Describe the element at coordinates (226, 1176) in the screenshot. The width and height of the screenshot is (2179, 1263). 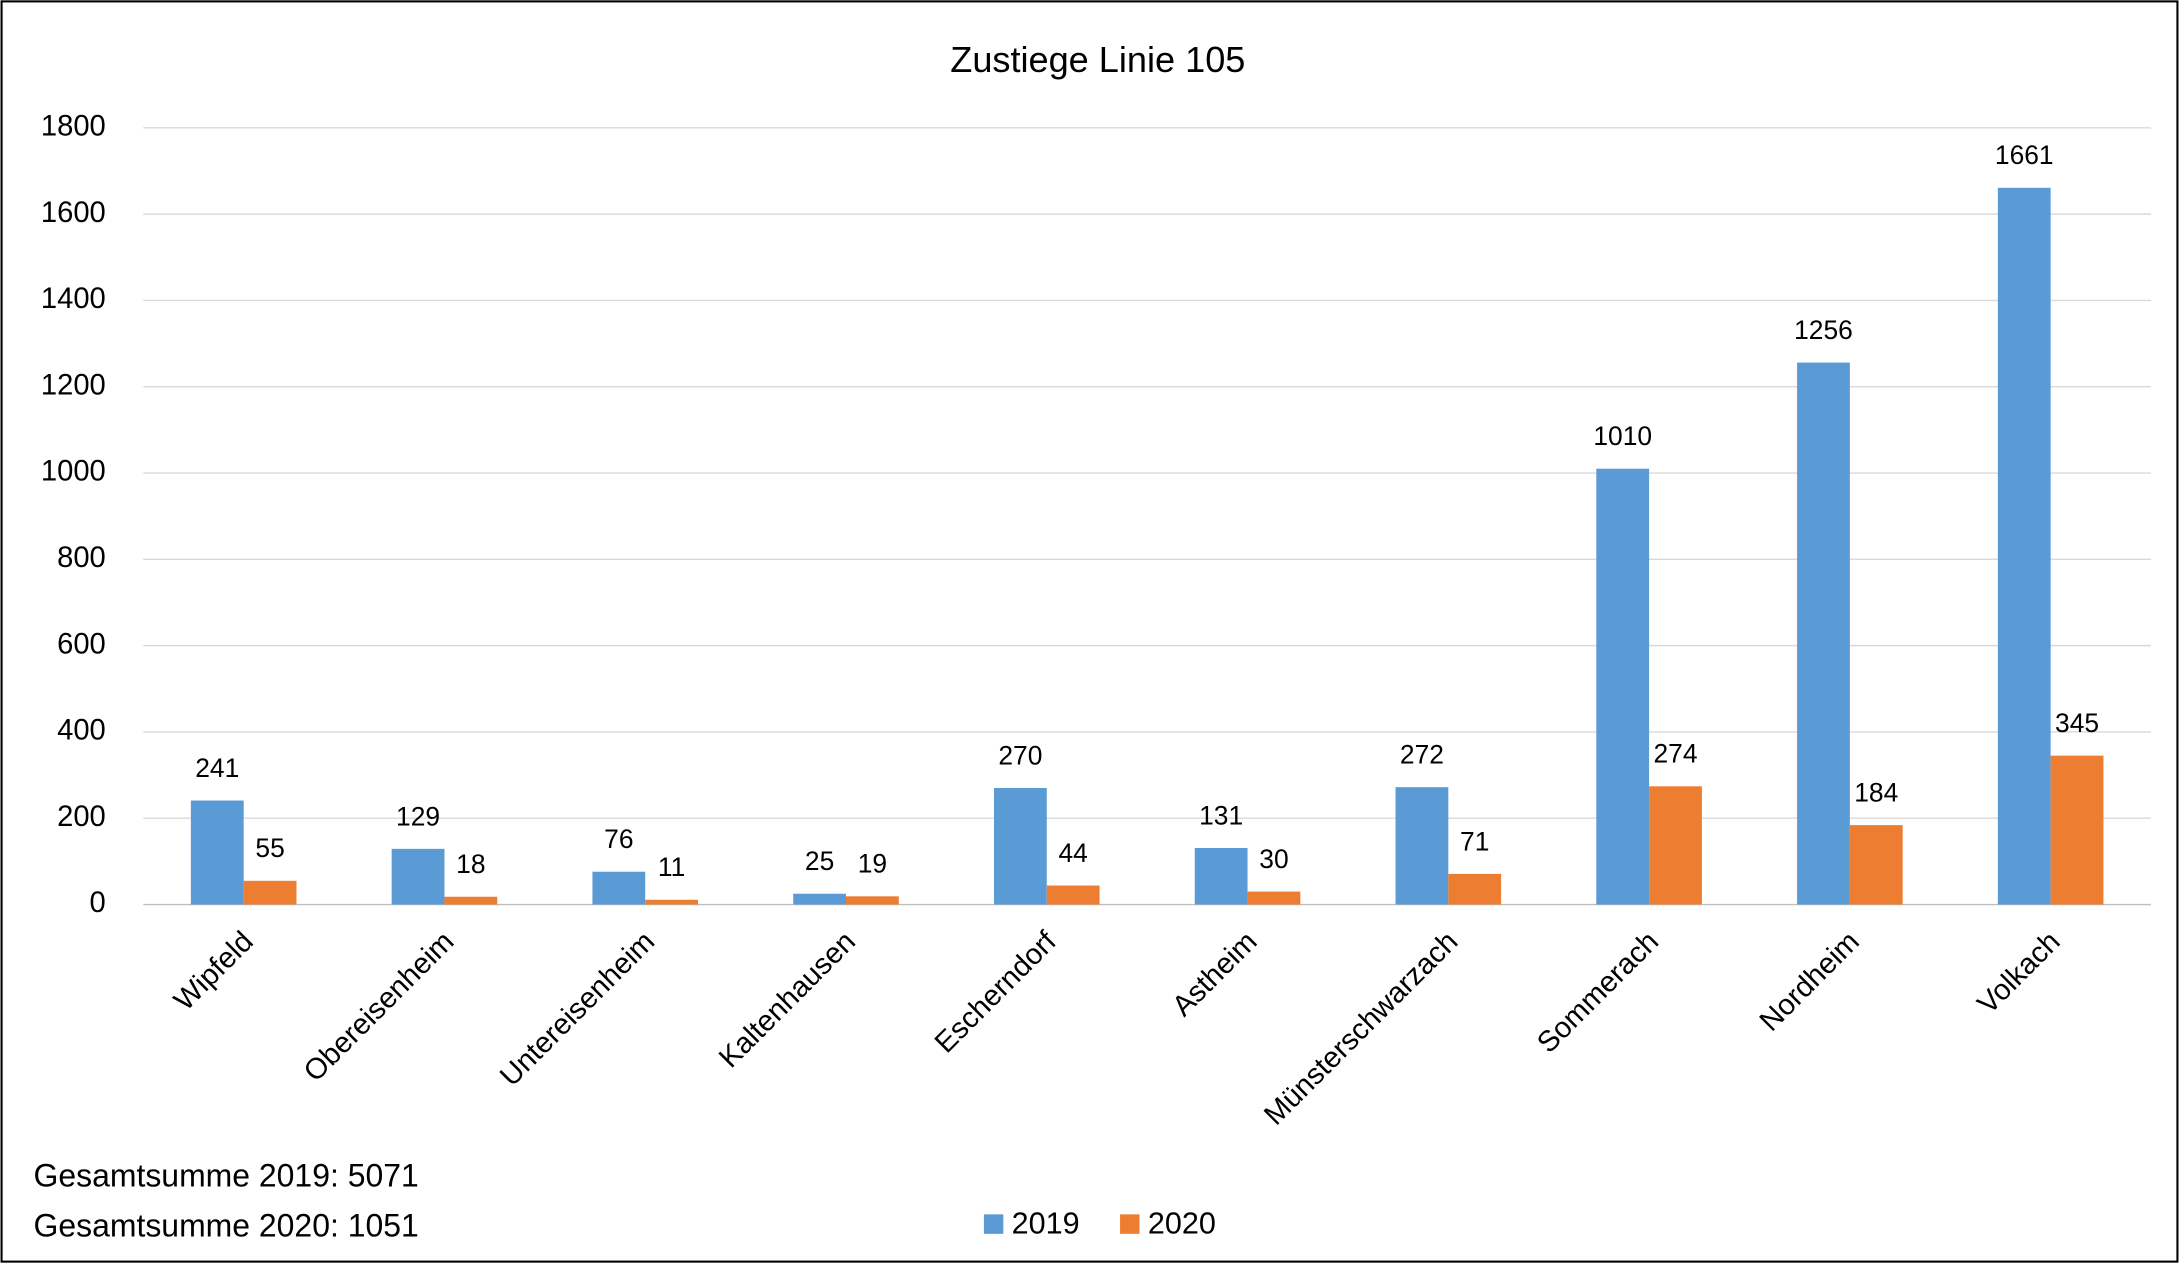
I see `annotation: Gesamtsumme 2019: 5071` at that location.